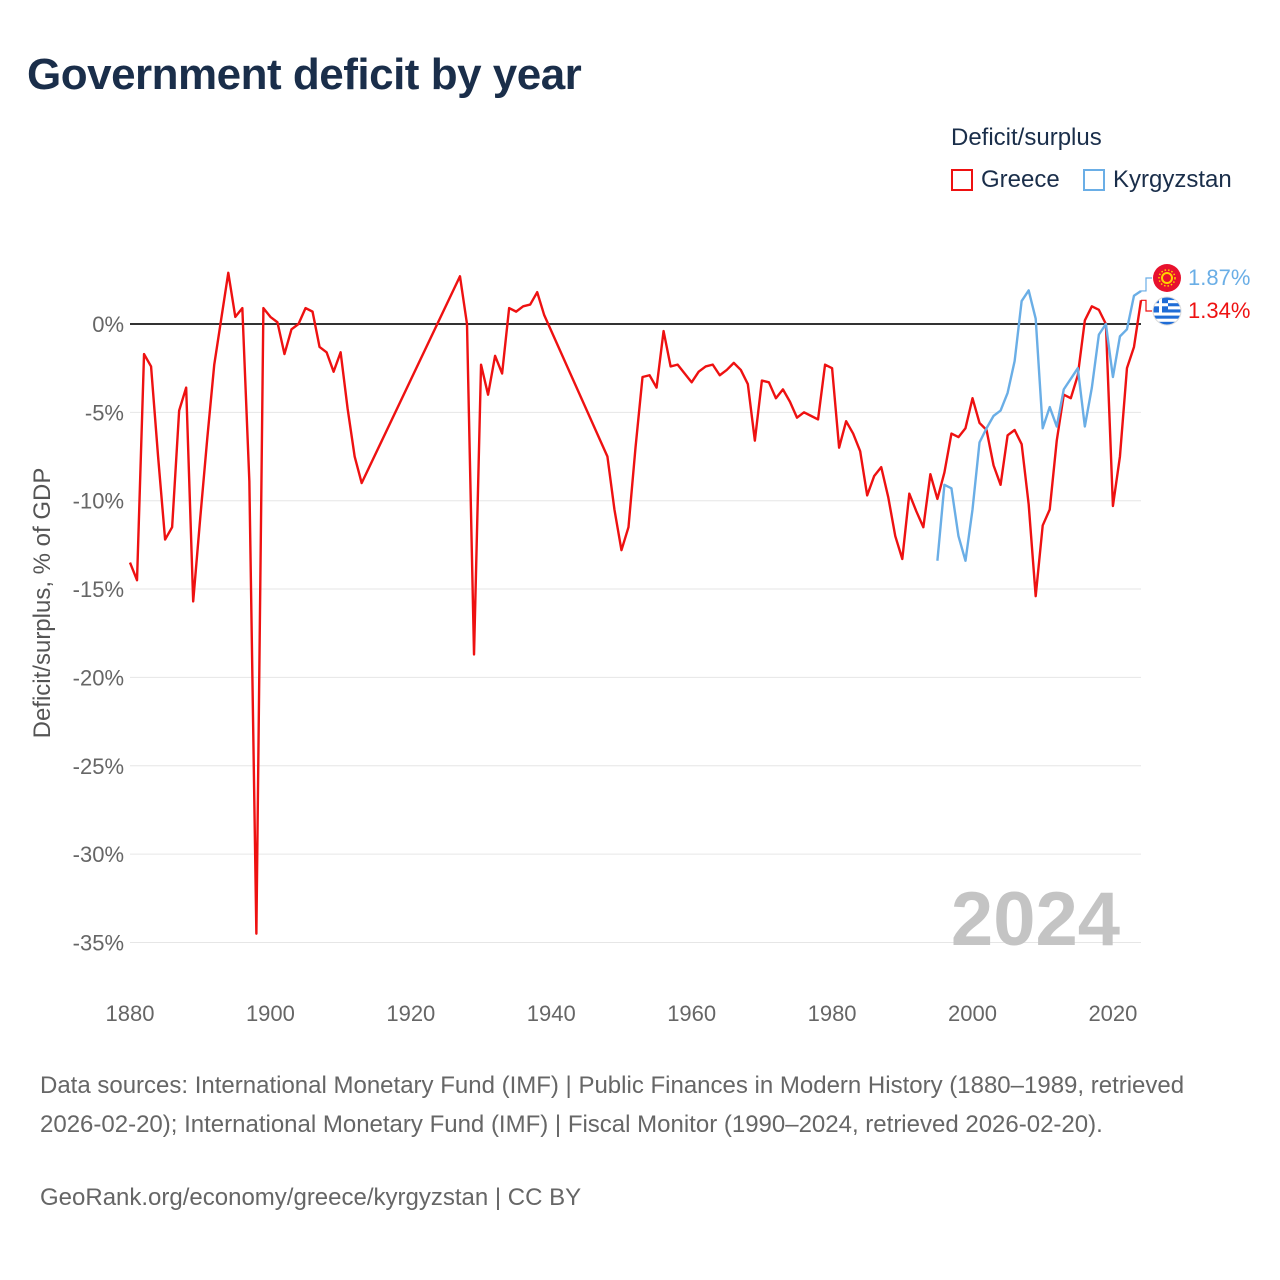 This screenshot has width=1280, height=1280. I want to click on chart-title: Government deficit by year, so click(304, 74).